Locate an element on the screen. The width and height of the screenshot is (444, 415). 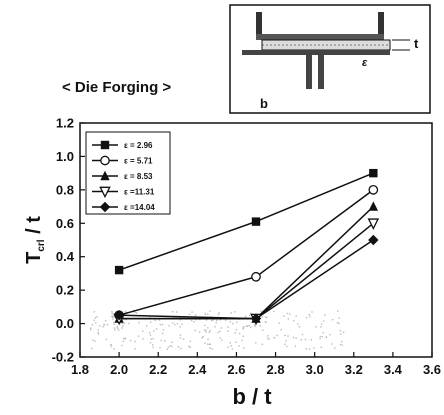
y-axis-label-tail: / t is located at coordinates (34, 228).